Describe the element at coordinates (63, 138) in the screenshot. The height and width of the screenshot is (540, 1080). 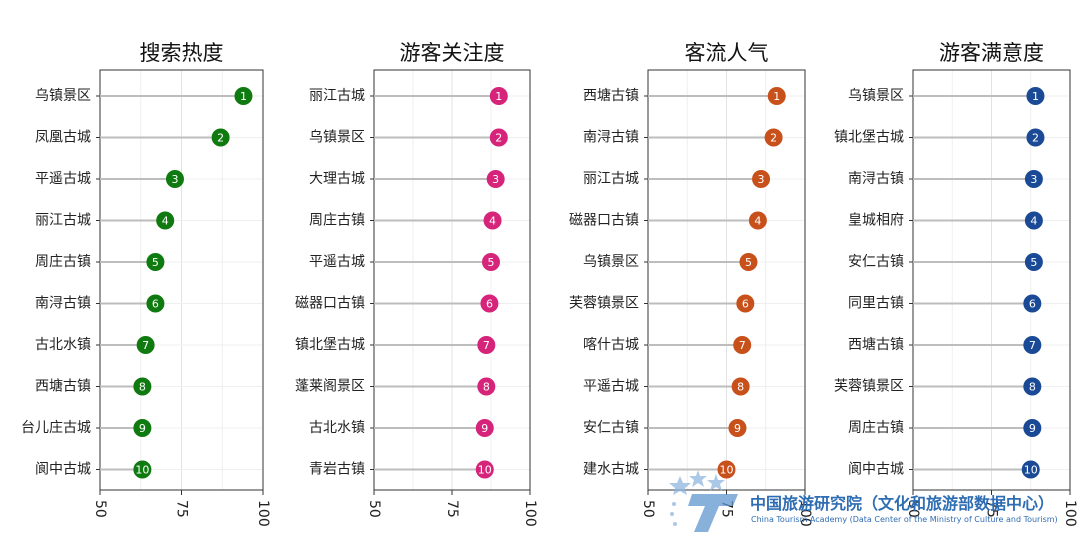
I see `category-label: 凤凰古城` at that location.